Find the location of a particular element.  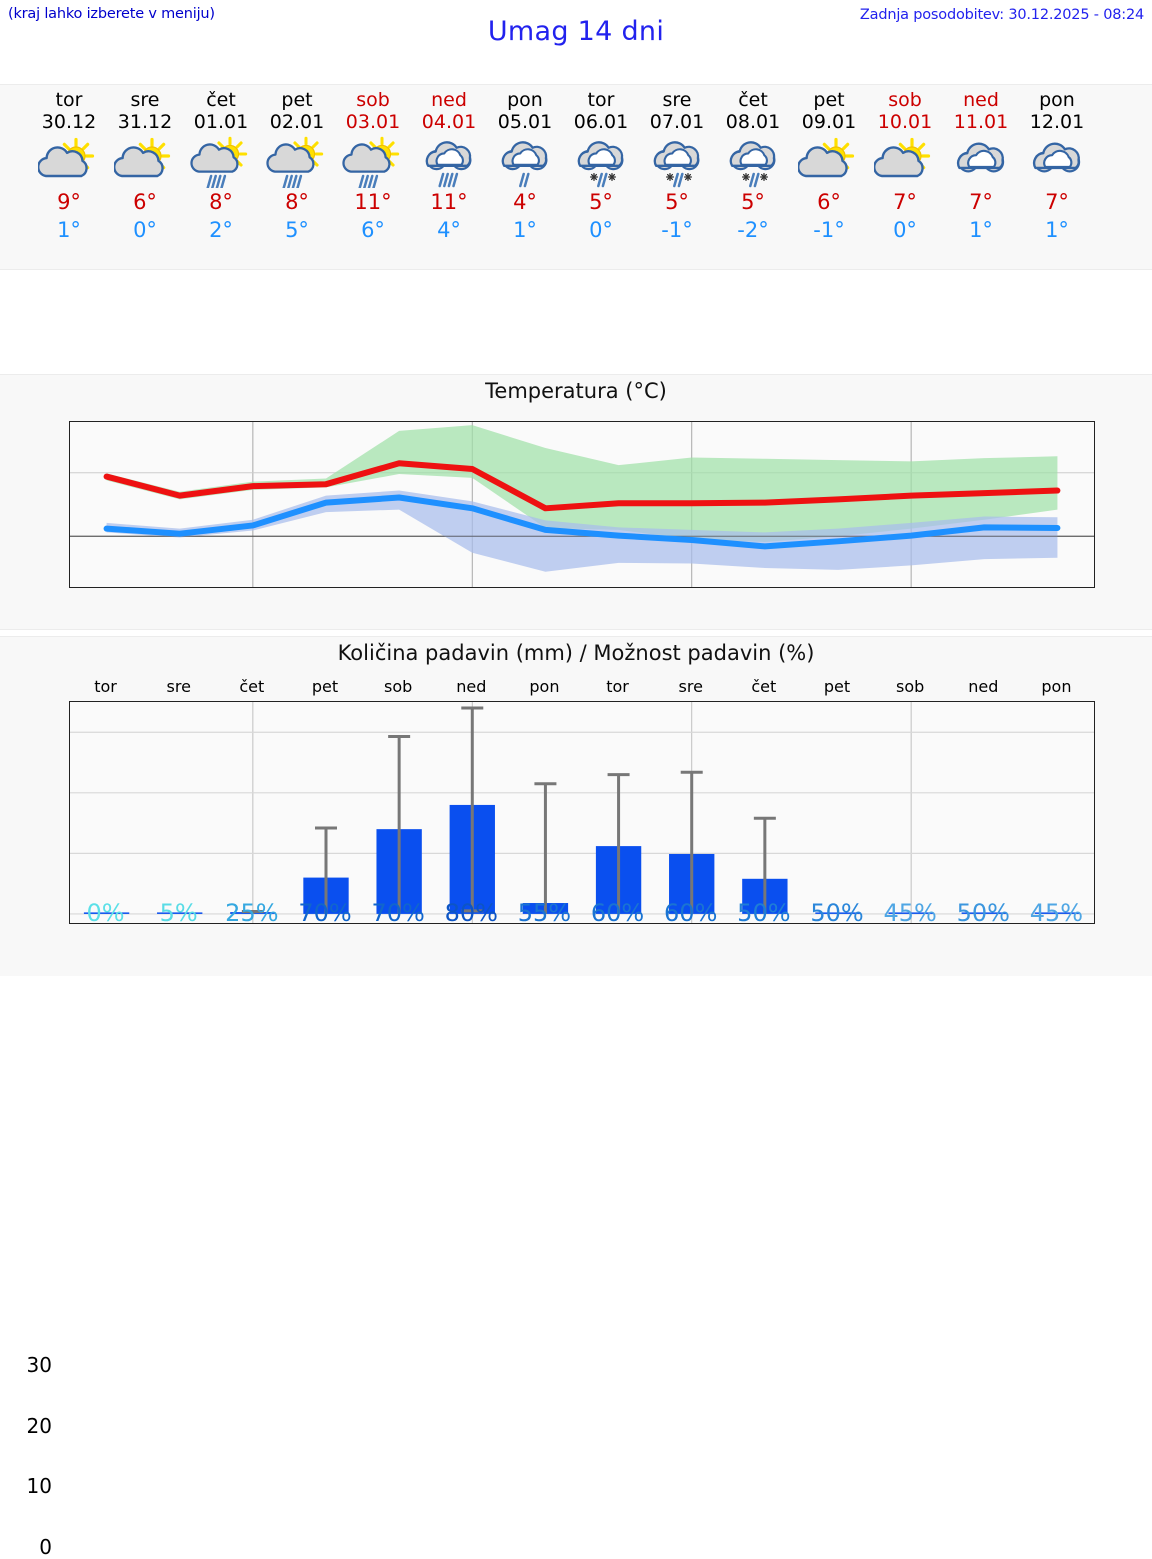

day-temp-min: 5° is located at coordinates (297, 230).